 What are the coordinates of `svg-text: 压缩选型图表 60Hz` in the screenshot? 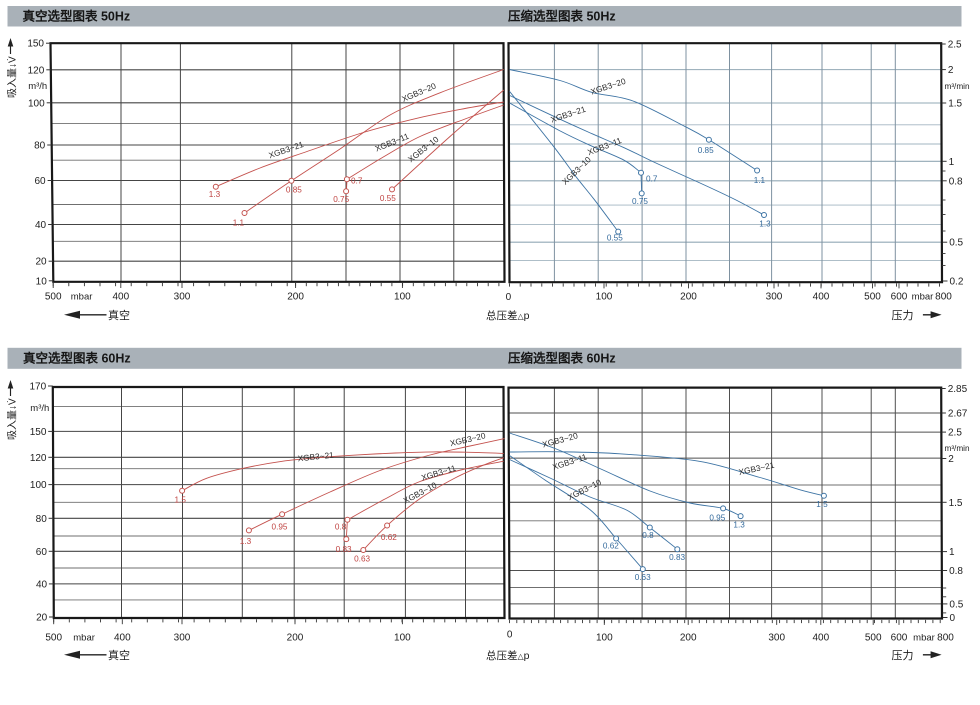 It's located at (562, 358).